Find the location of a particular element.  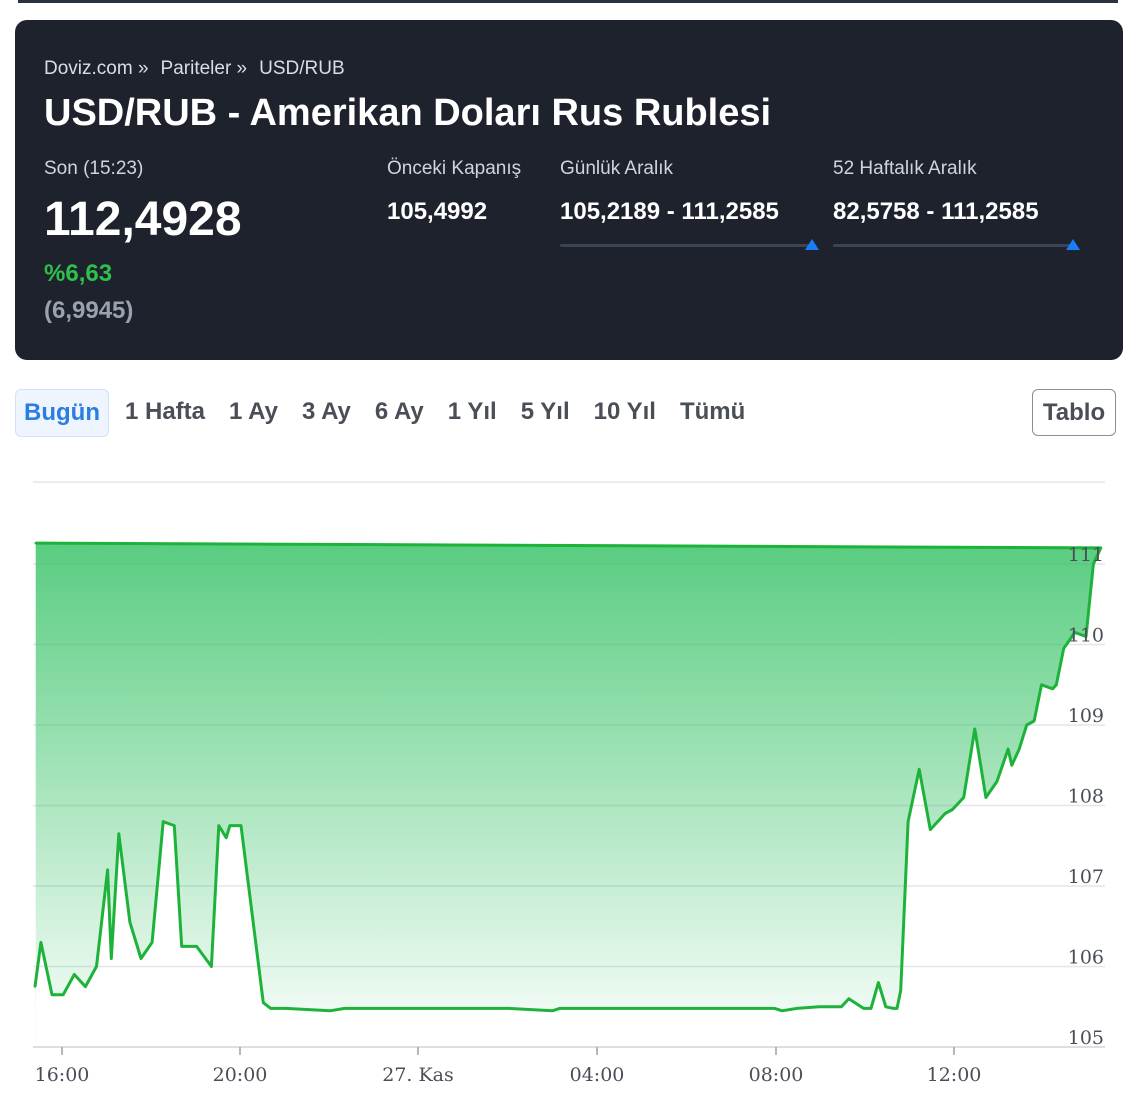

daily-range-track is located at coordinates (686, 245).